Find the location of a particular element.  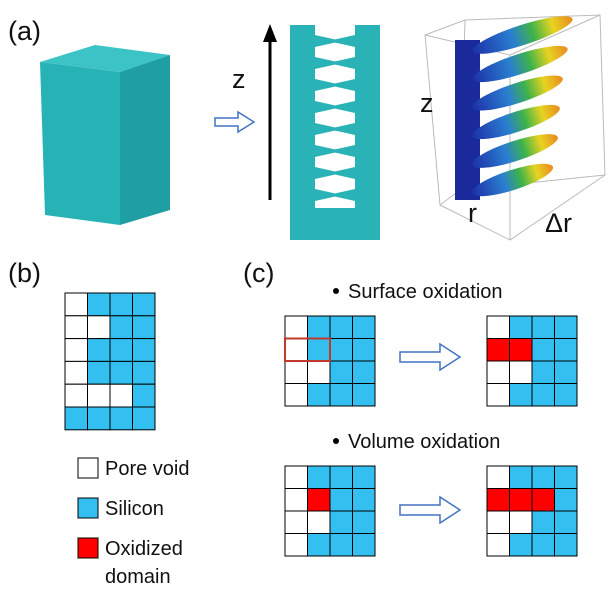

z-axis-arrowhead is located at coordinates (270, 33).